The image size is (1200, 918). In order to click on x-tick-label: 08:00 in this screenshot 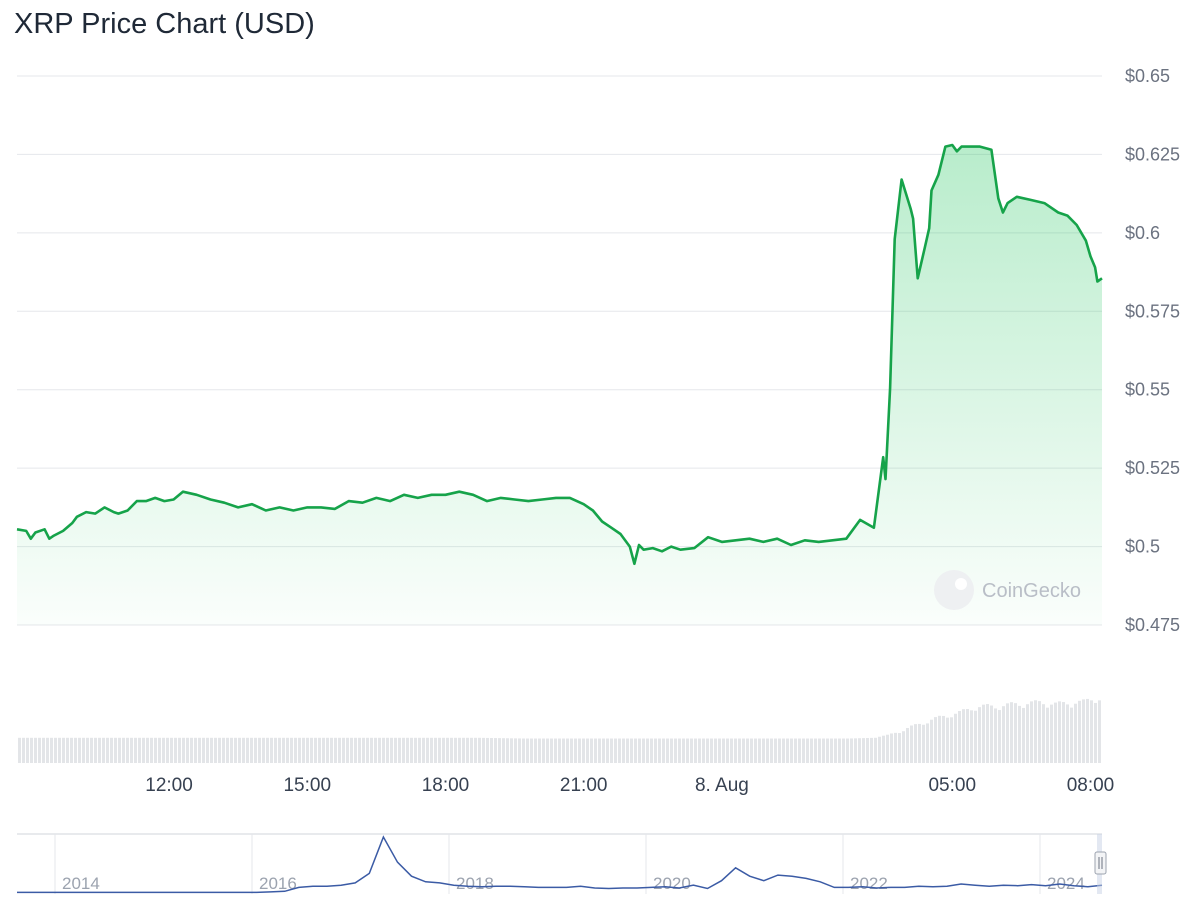, I will do `click(1091, 785)`.